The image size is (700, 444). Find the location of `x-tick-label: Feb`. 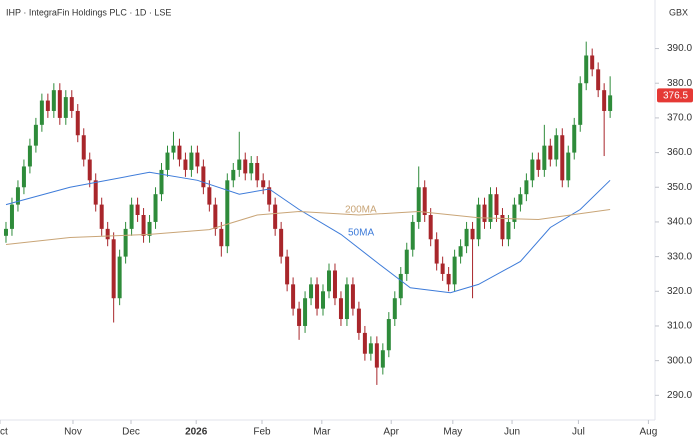

x-tick-label: Feb is located at coordinates (262, 432).